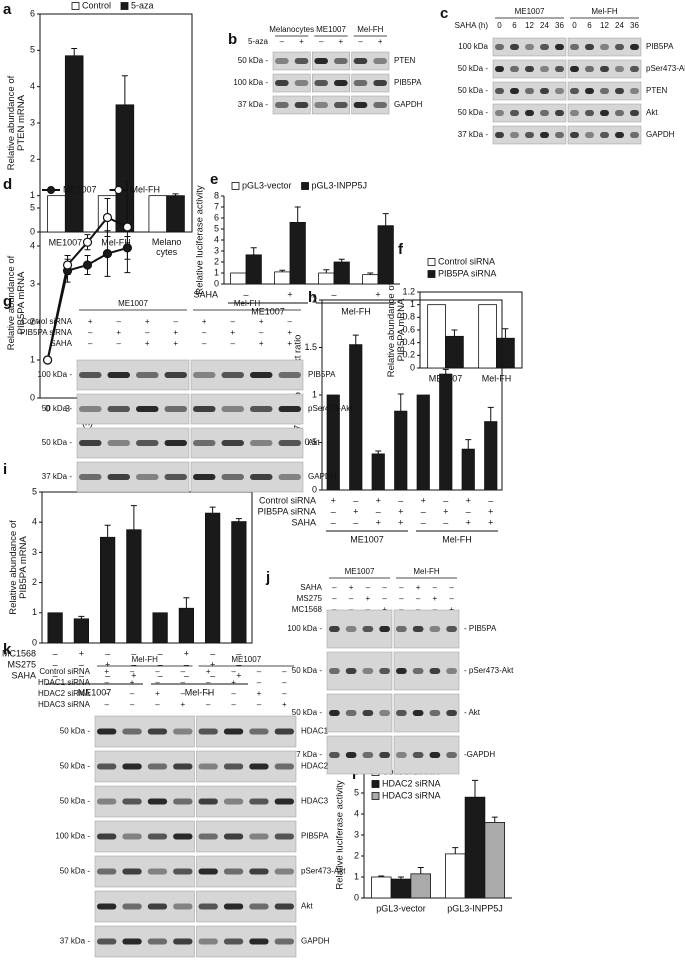  What do you see at coordinates (314, 442) in the screenshot?
I see `band-label: Akt` at bounding box center [314, 442].